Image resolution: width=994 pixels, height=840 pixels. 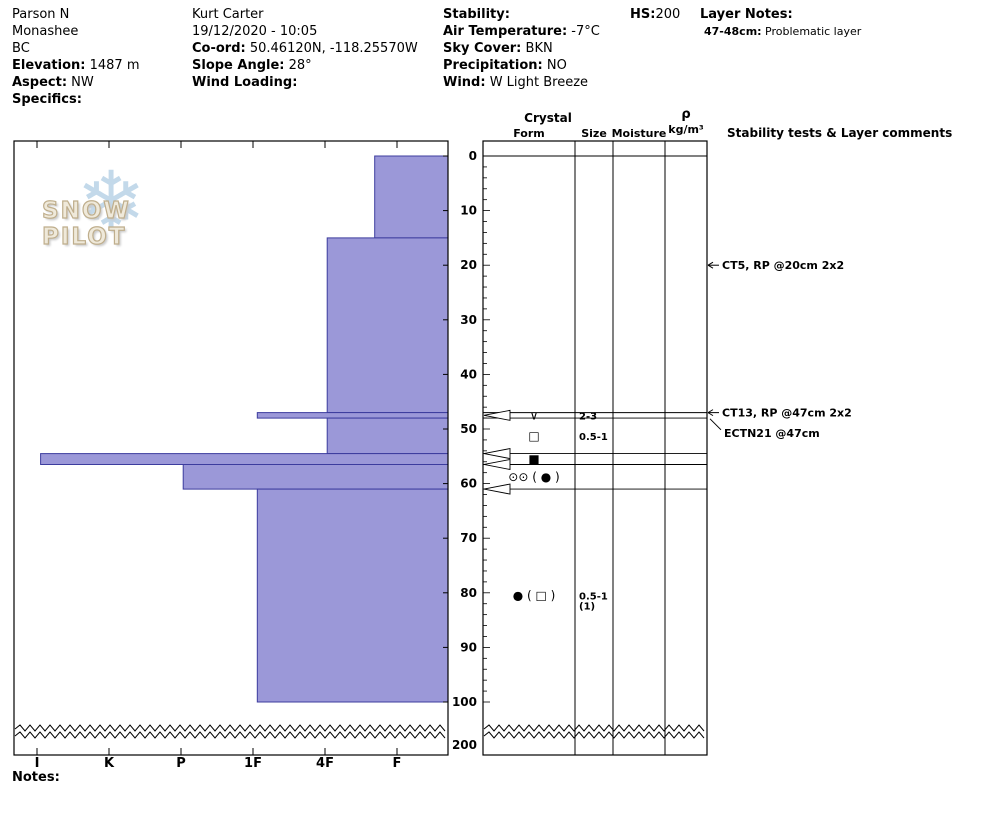 I want to click on header-line: Wind: W Light Breeze, so click(x=521, y=82).